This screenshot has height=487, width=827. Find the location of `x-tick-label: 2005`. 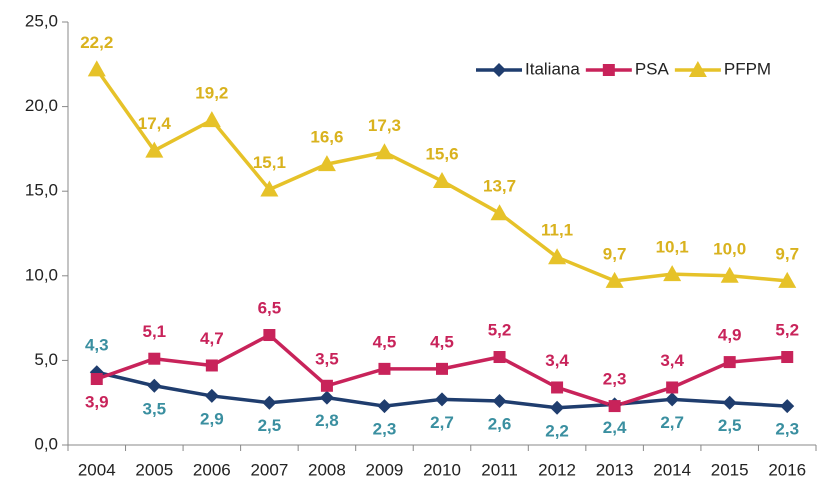

x-tick-label: 2005 is located at coordinates (154, 469).